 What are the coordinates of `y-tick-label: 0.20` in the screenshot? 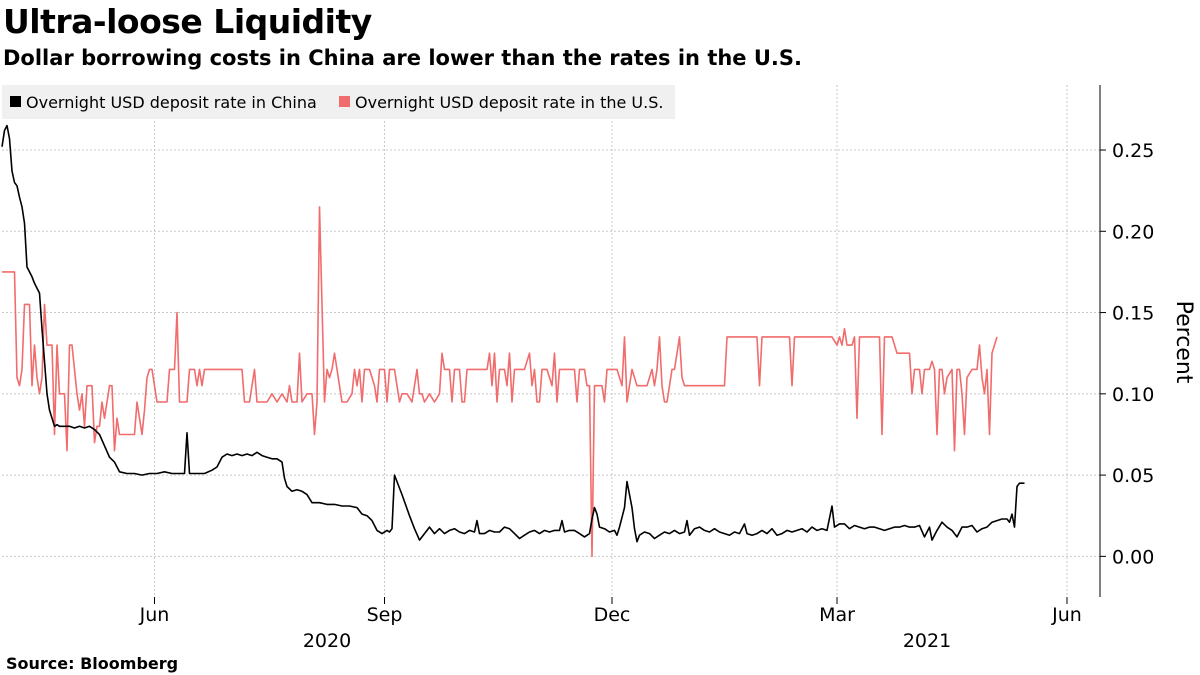 It's located at (1133, 232).